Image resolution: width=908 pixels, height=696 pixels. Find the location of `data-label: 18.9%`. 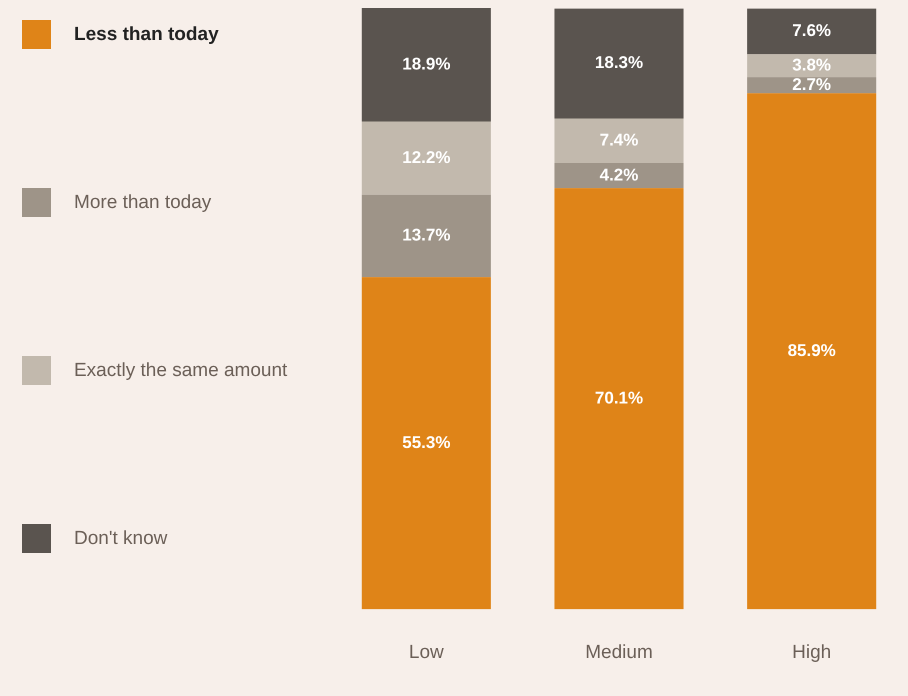

data-label: 18.9% is located at coordinates (426, 64).